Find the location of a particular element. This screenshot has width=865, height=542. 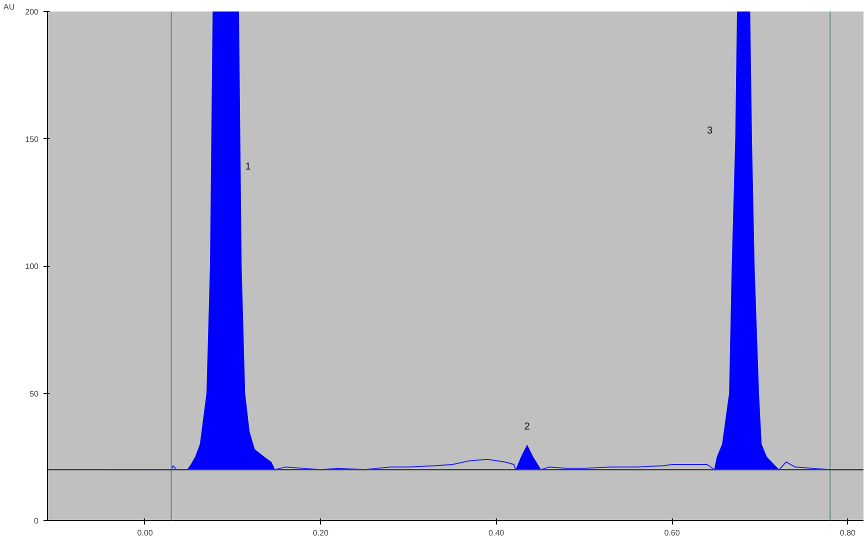

y-tick-label: 50 is located at coordinates (35, 393).